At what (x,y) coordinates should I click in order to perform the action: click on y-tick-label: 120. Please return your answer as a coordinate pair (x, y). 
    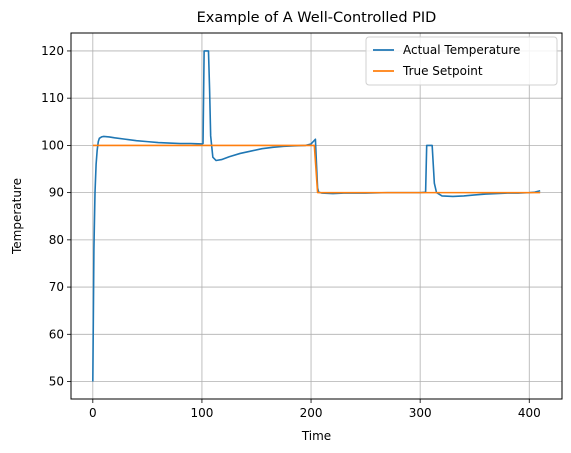
    Looking at the image, I should click on (52, 51).